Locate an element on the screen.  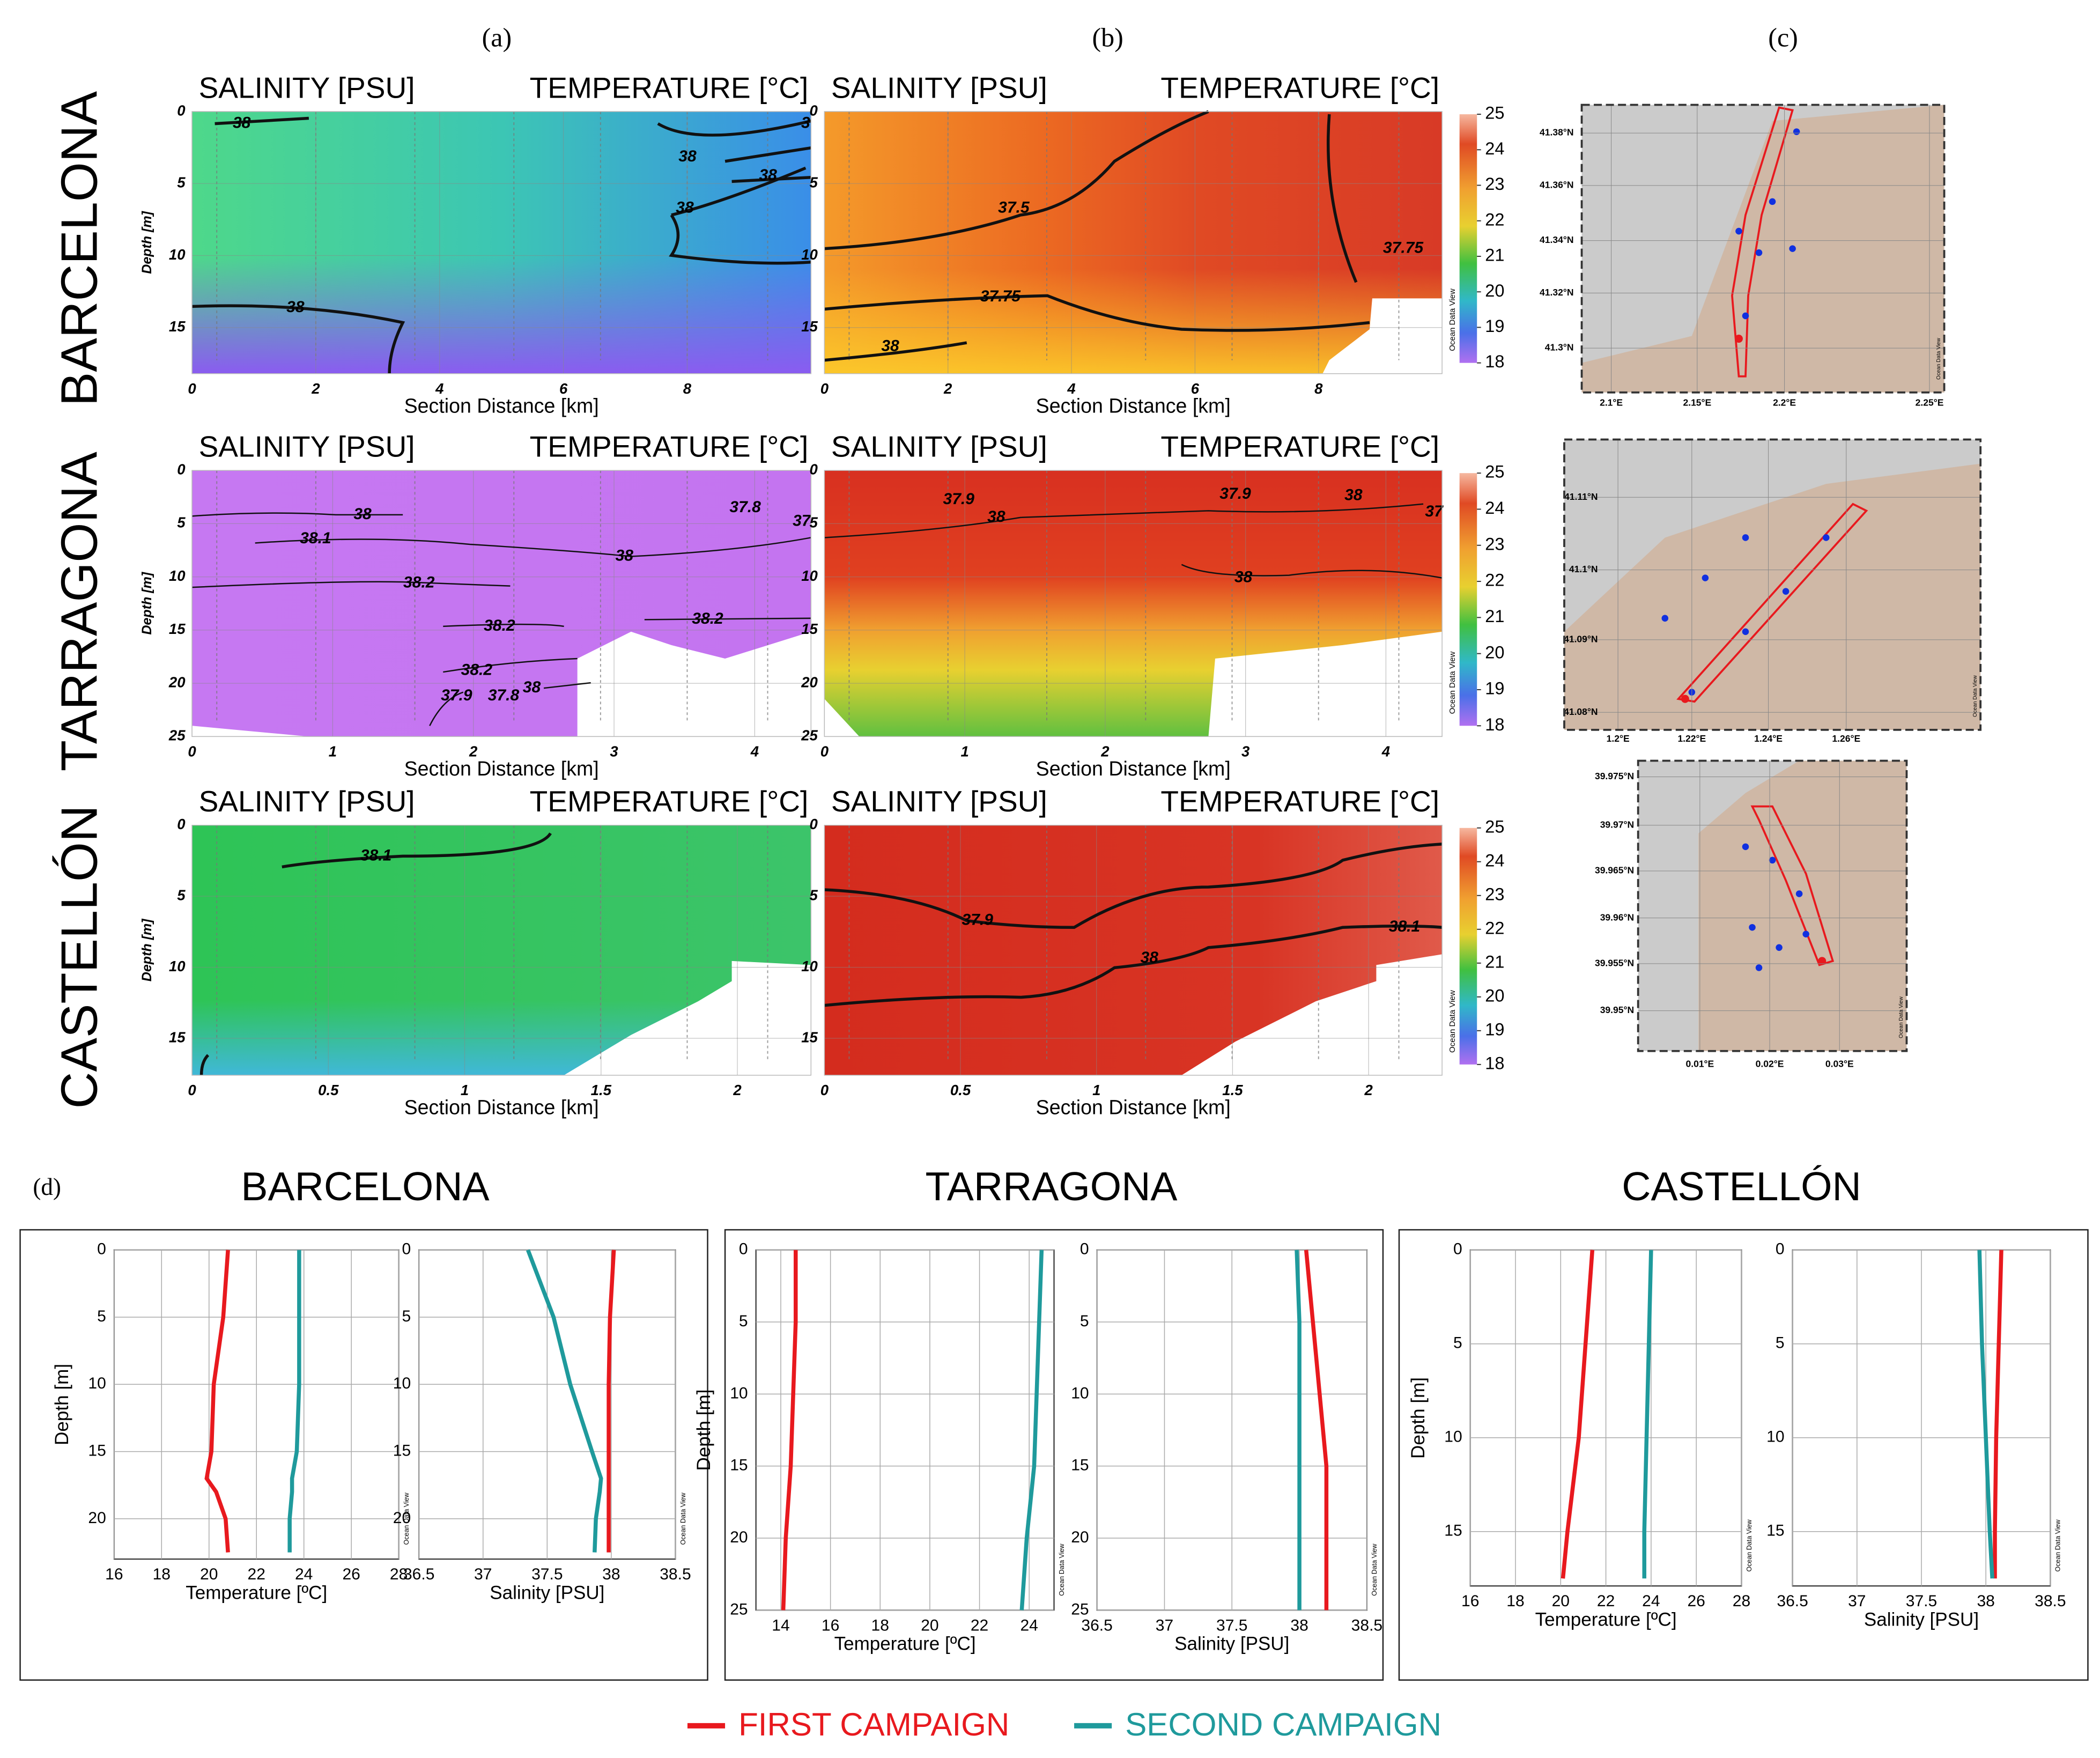
lon-label: 2.25°E is located at coordinates (1930, 402).